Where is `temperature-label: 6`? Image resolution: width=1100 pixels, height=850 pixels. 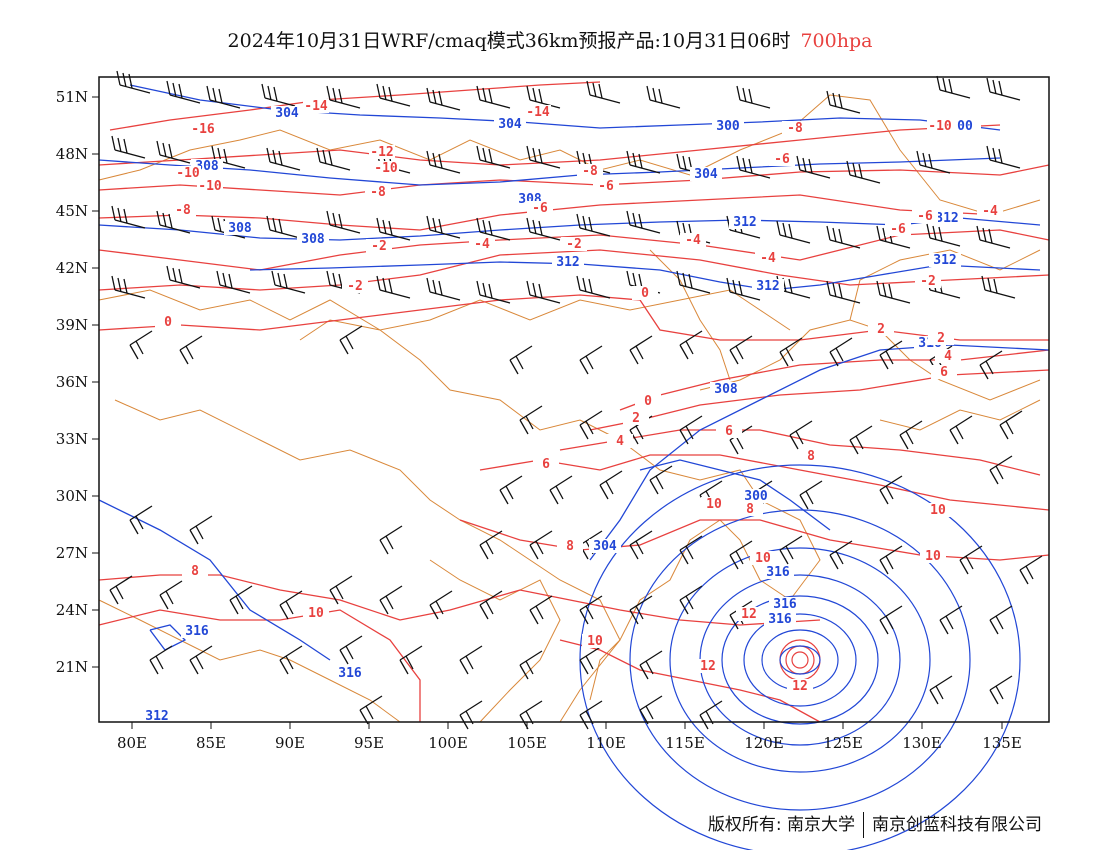
temperature-label: 6 is located at coordinates (546, 464).